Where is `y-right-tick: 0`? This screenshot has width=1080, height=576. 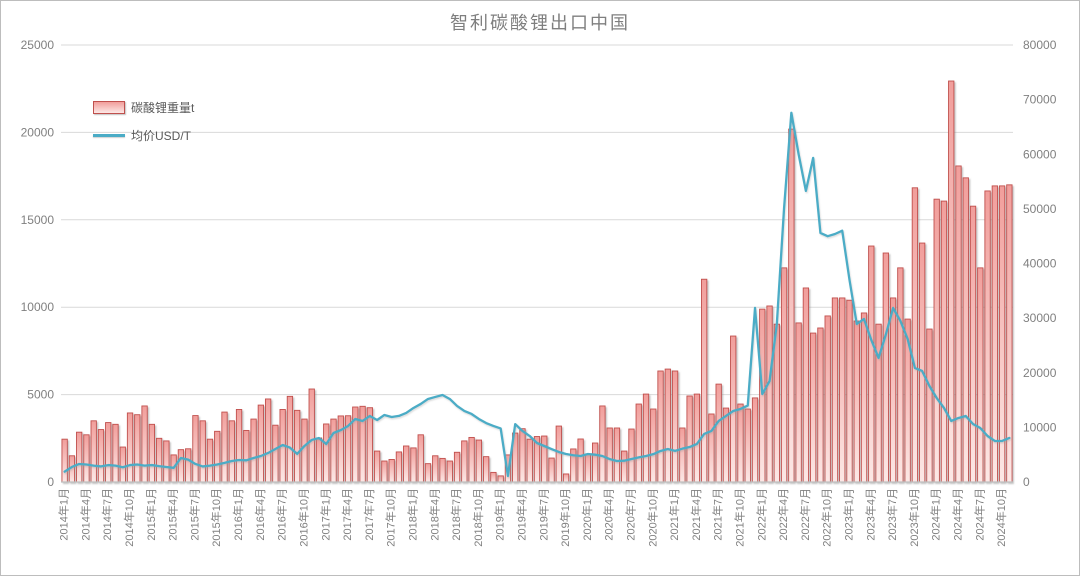
y-right-tick: 0 is located at coordinates (1026, 482).